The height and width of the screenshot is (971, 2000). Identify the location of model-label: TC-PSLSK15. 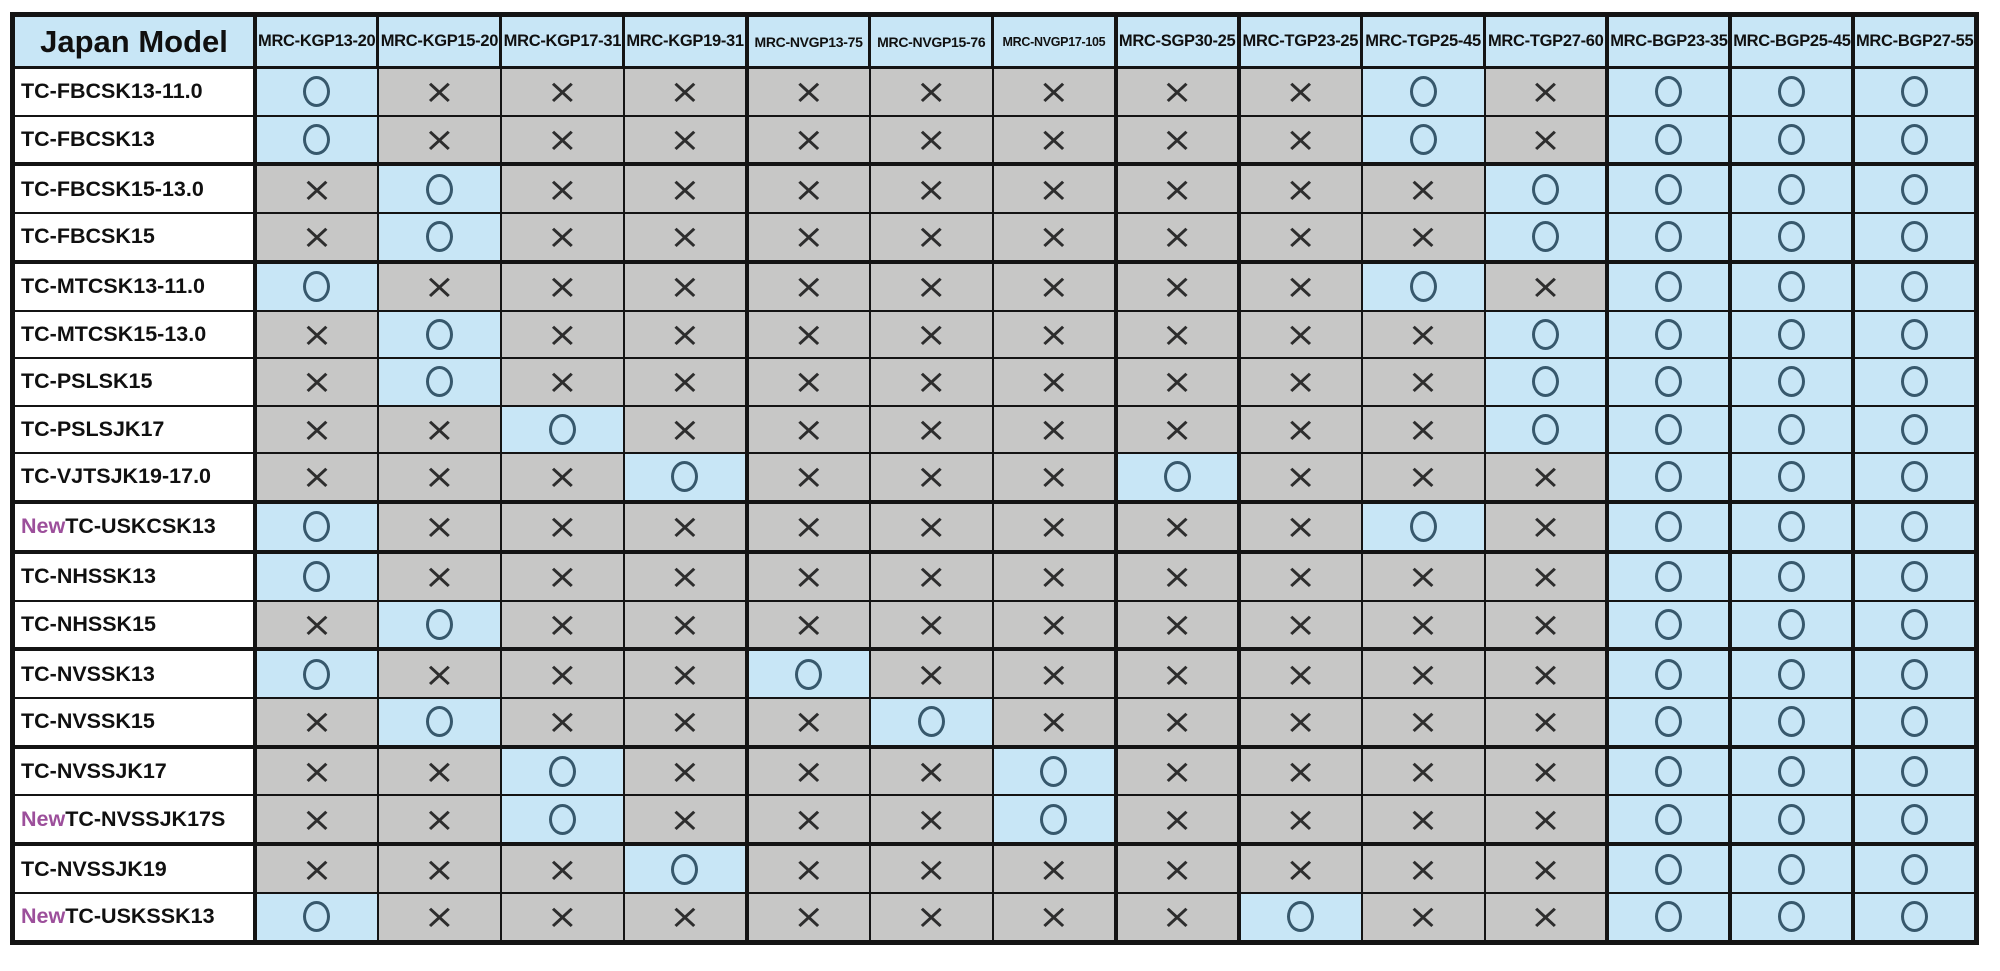
(134, 382).